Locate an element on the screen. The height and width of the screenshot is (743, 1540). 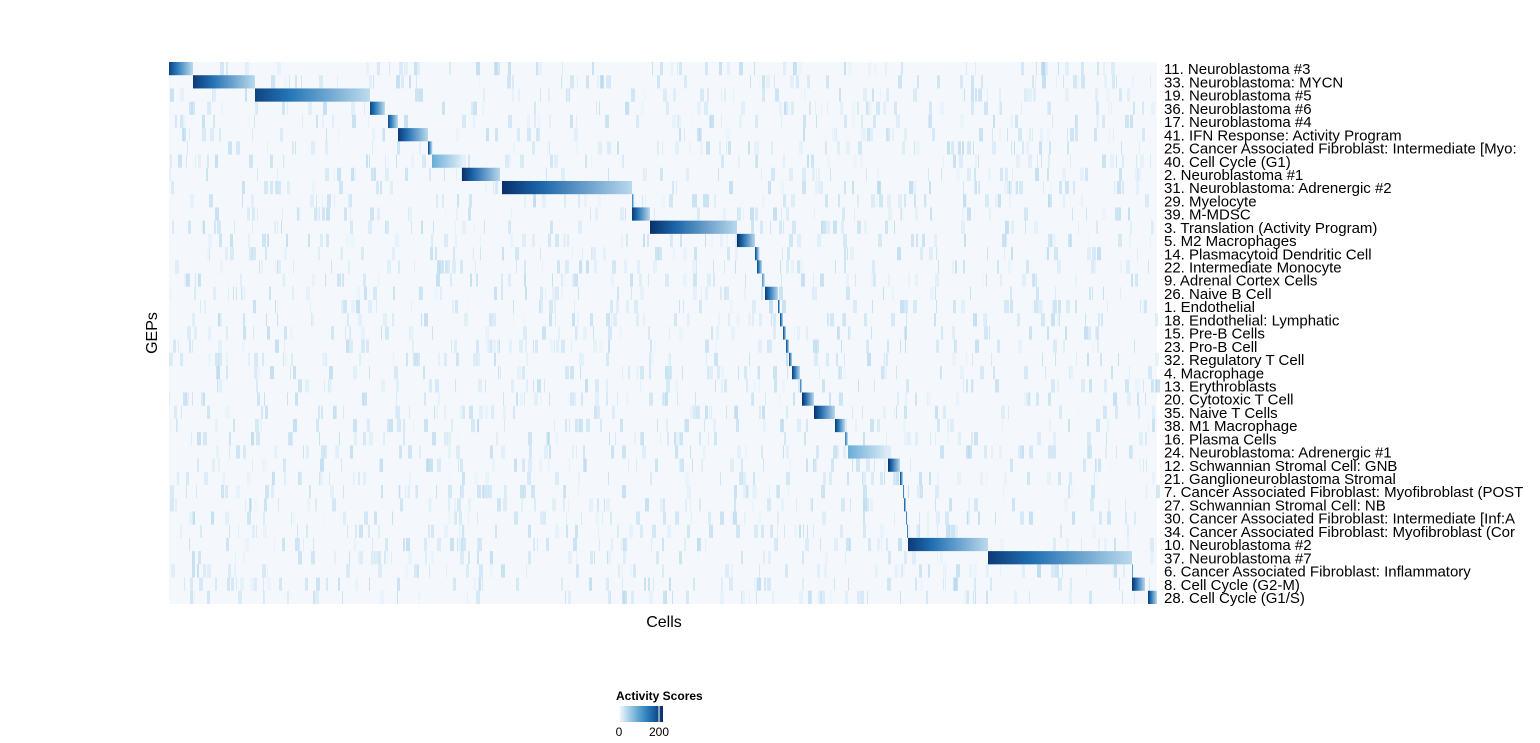
row-label: 39. M-MDSC is located at coordinates (1207, 215).